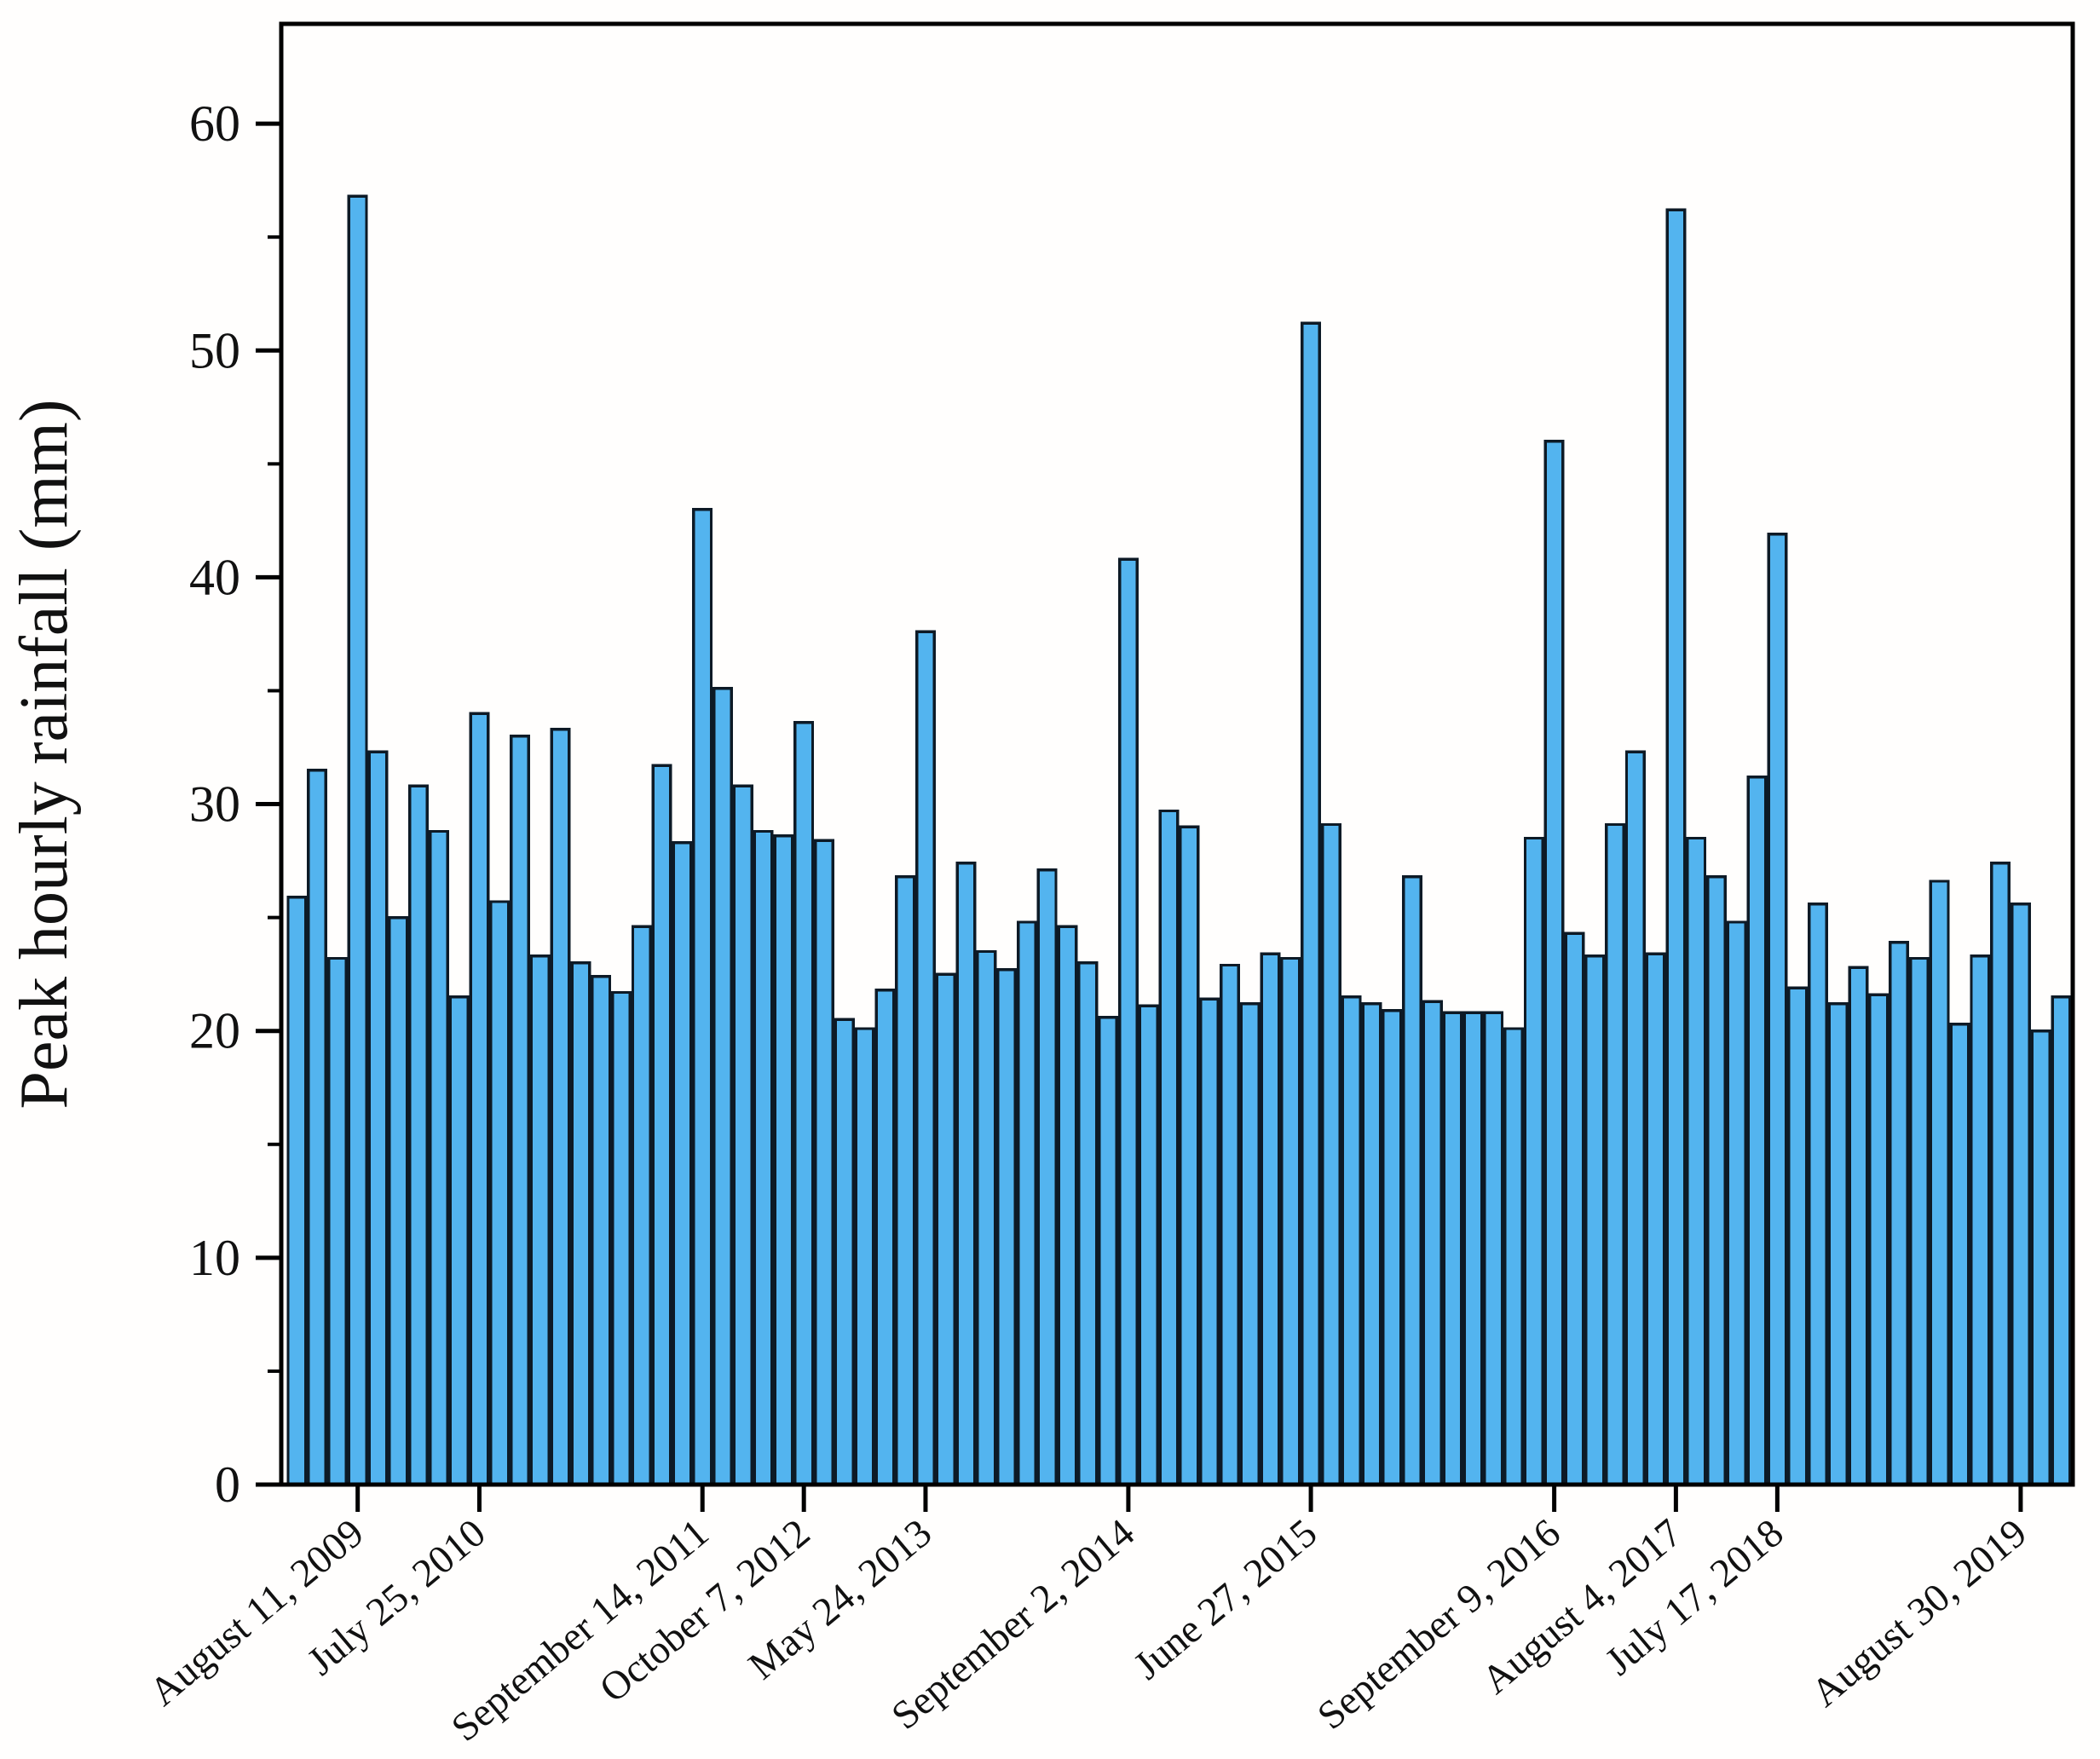 The image size is (2100, 1759). I want to click on y-tick-label-30: 30, so click(214, 804).